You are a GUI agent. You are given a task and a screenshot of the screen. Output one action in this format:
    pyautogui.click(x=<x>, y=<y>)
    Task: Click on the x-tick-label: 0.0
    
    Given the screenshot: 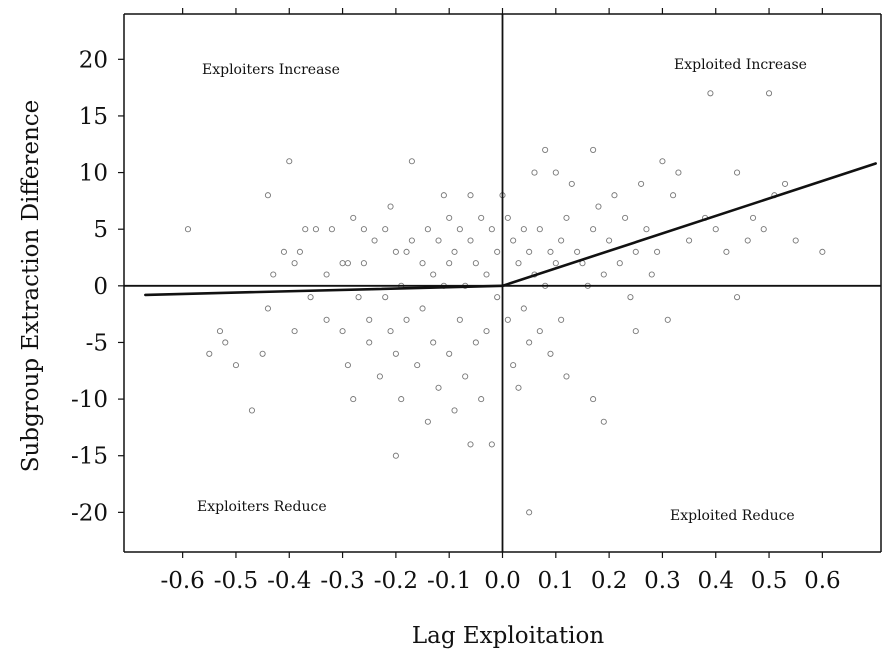 What is the action you would take?
    pyautogui.click(x=502, y=581)
    